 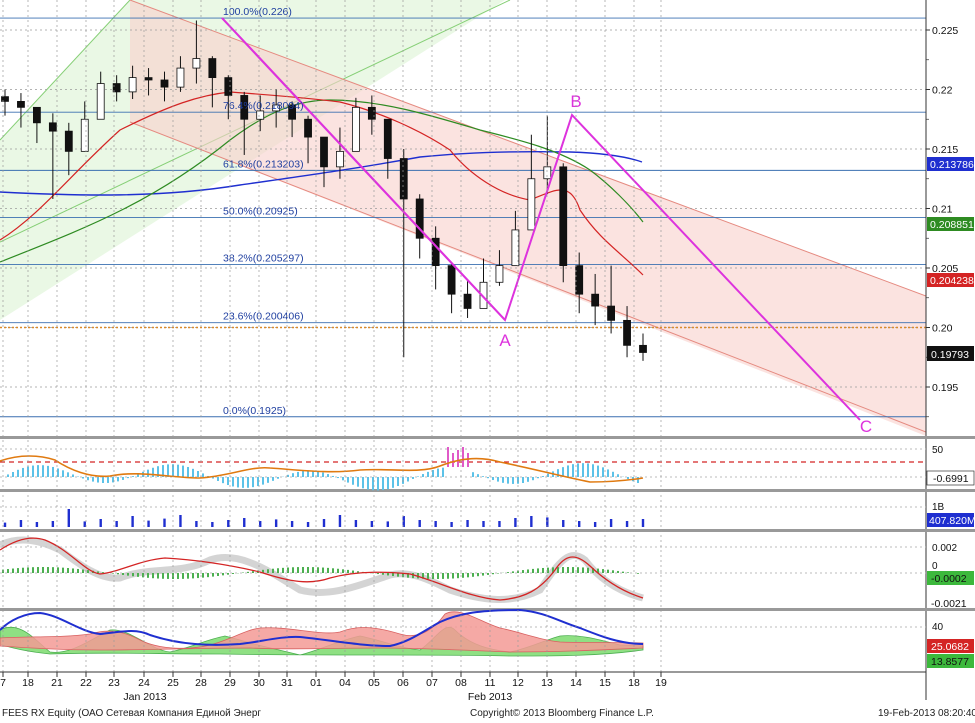 I want to click on dmi-value-2: 13.8577, so click(x=950, y=662).